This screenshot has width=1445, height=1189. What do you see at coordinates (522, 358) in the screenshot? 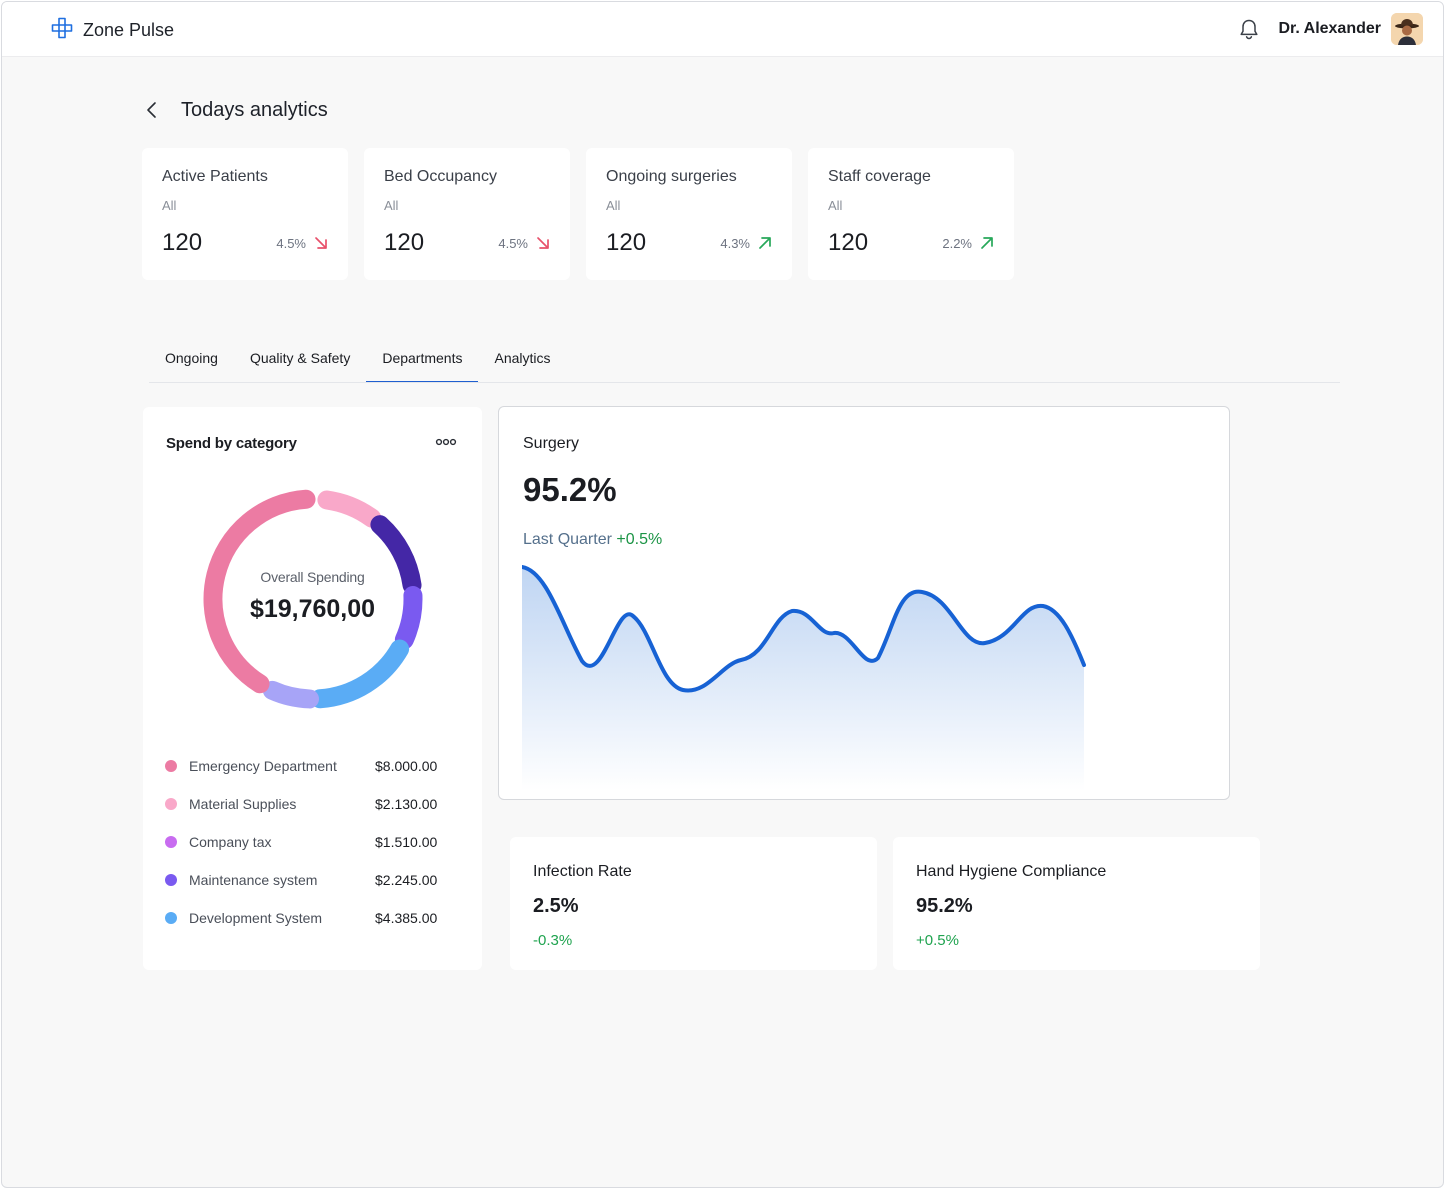
I see `tab-analytics: Analytics` at bounding box center [522, 358].